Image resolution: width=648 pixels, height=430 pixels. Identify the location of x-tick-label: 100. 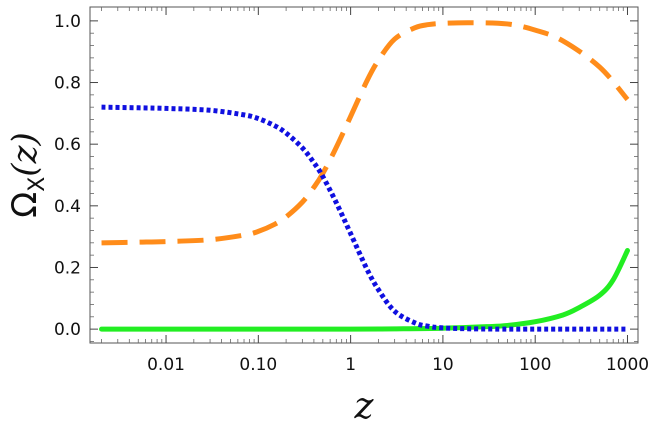
(535, 365).